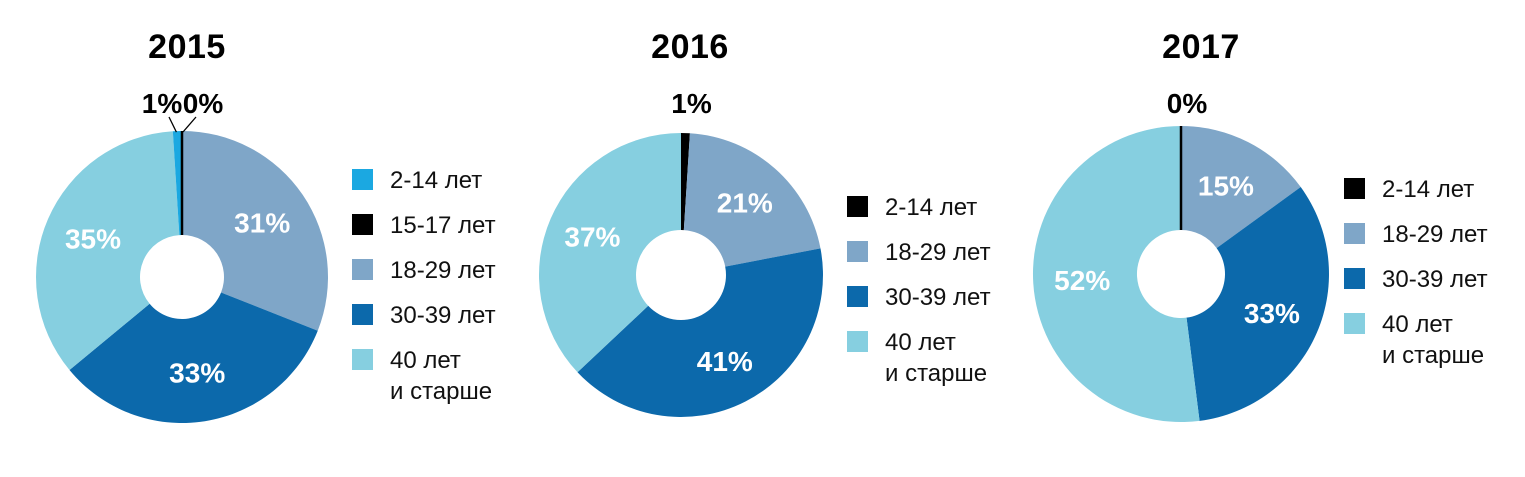 The image size is (1525, 477). Describe the element at coordinates (690, 47) in the screenshot. I see `chart-title-2016: 2016` at that location.